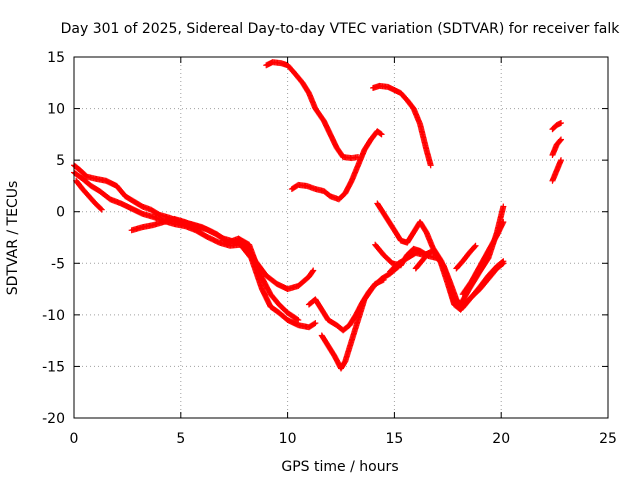 The height and width of the screenshot is (480, 640). I want to click on y-tick-label: -15, so click(53, 367).